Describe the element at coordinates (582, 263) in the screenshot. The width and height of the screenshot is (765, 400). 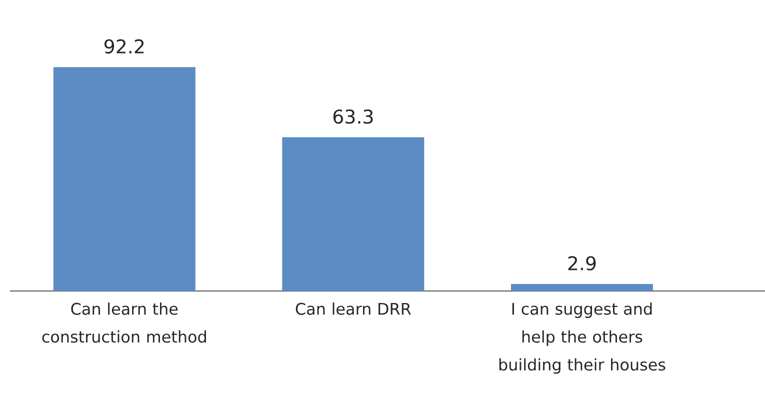
I see `data-label: 2.9` at that location.